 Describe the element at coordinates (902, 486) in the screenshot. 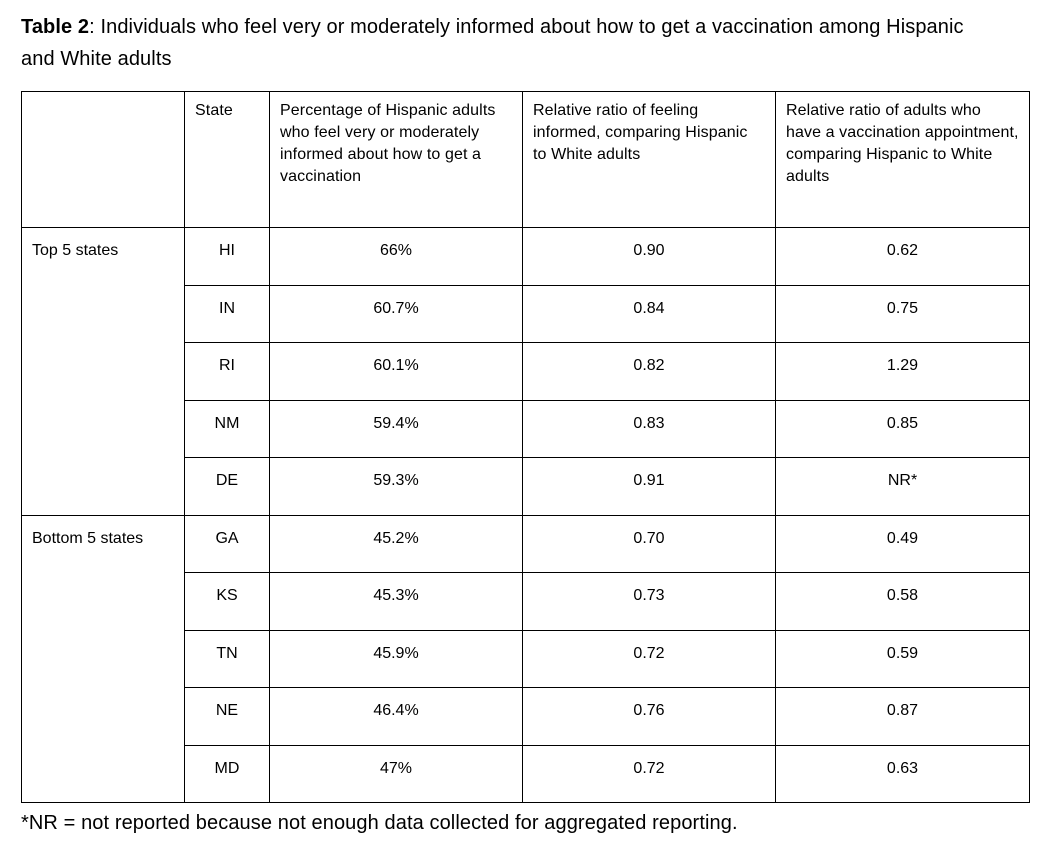

I see `cell-ratio-appointment: NR*` at that location.